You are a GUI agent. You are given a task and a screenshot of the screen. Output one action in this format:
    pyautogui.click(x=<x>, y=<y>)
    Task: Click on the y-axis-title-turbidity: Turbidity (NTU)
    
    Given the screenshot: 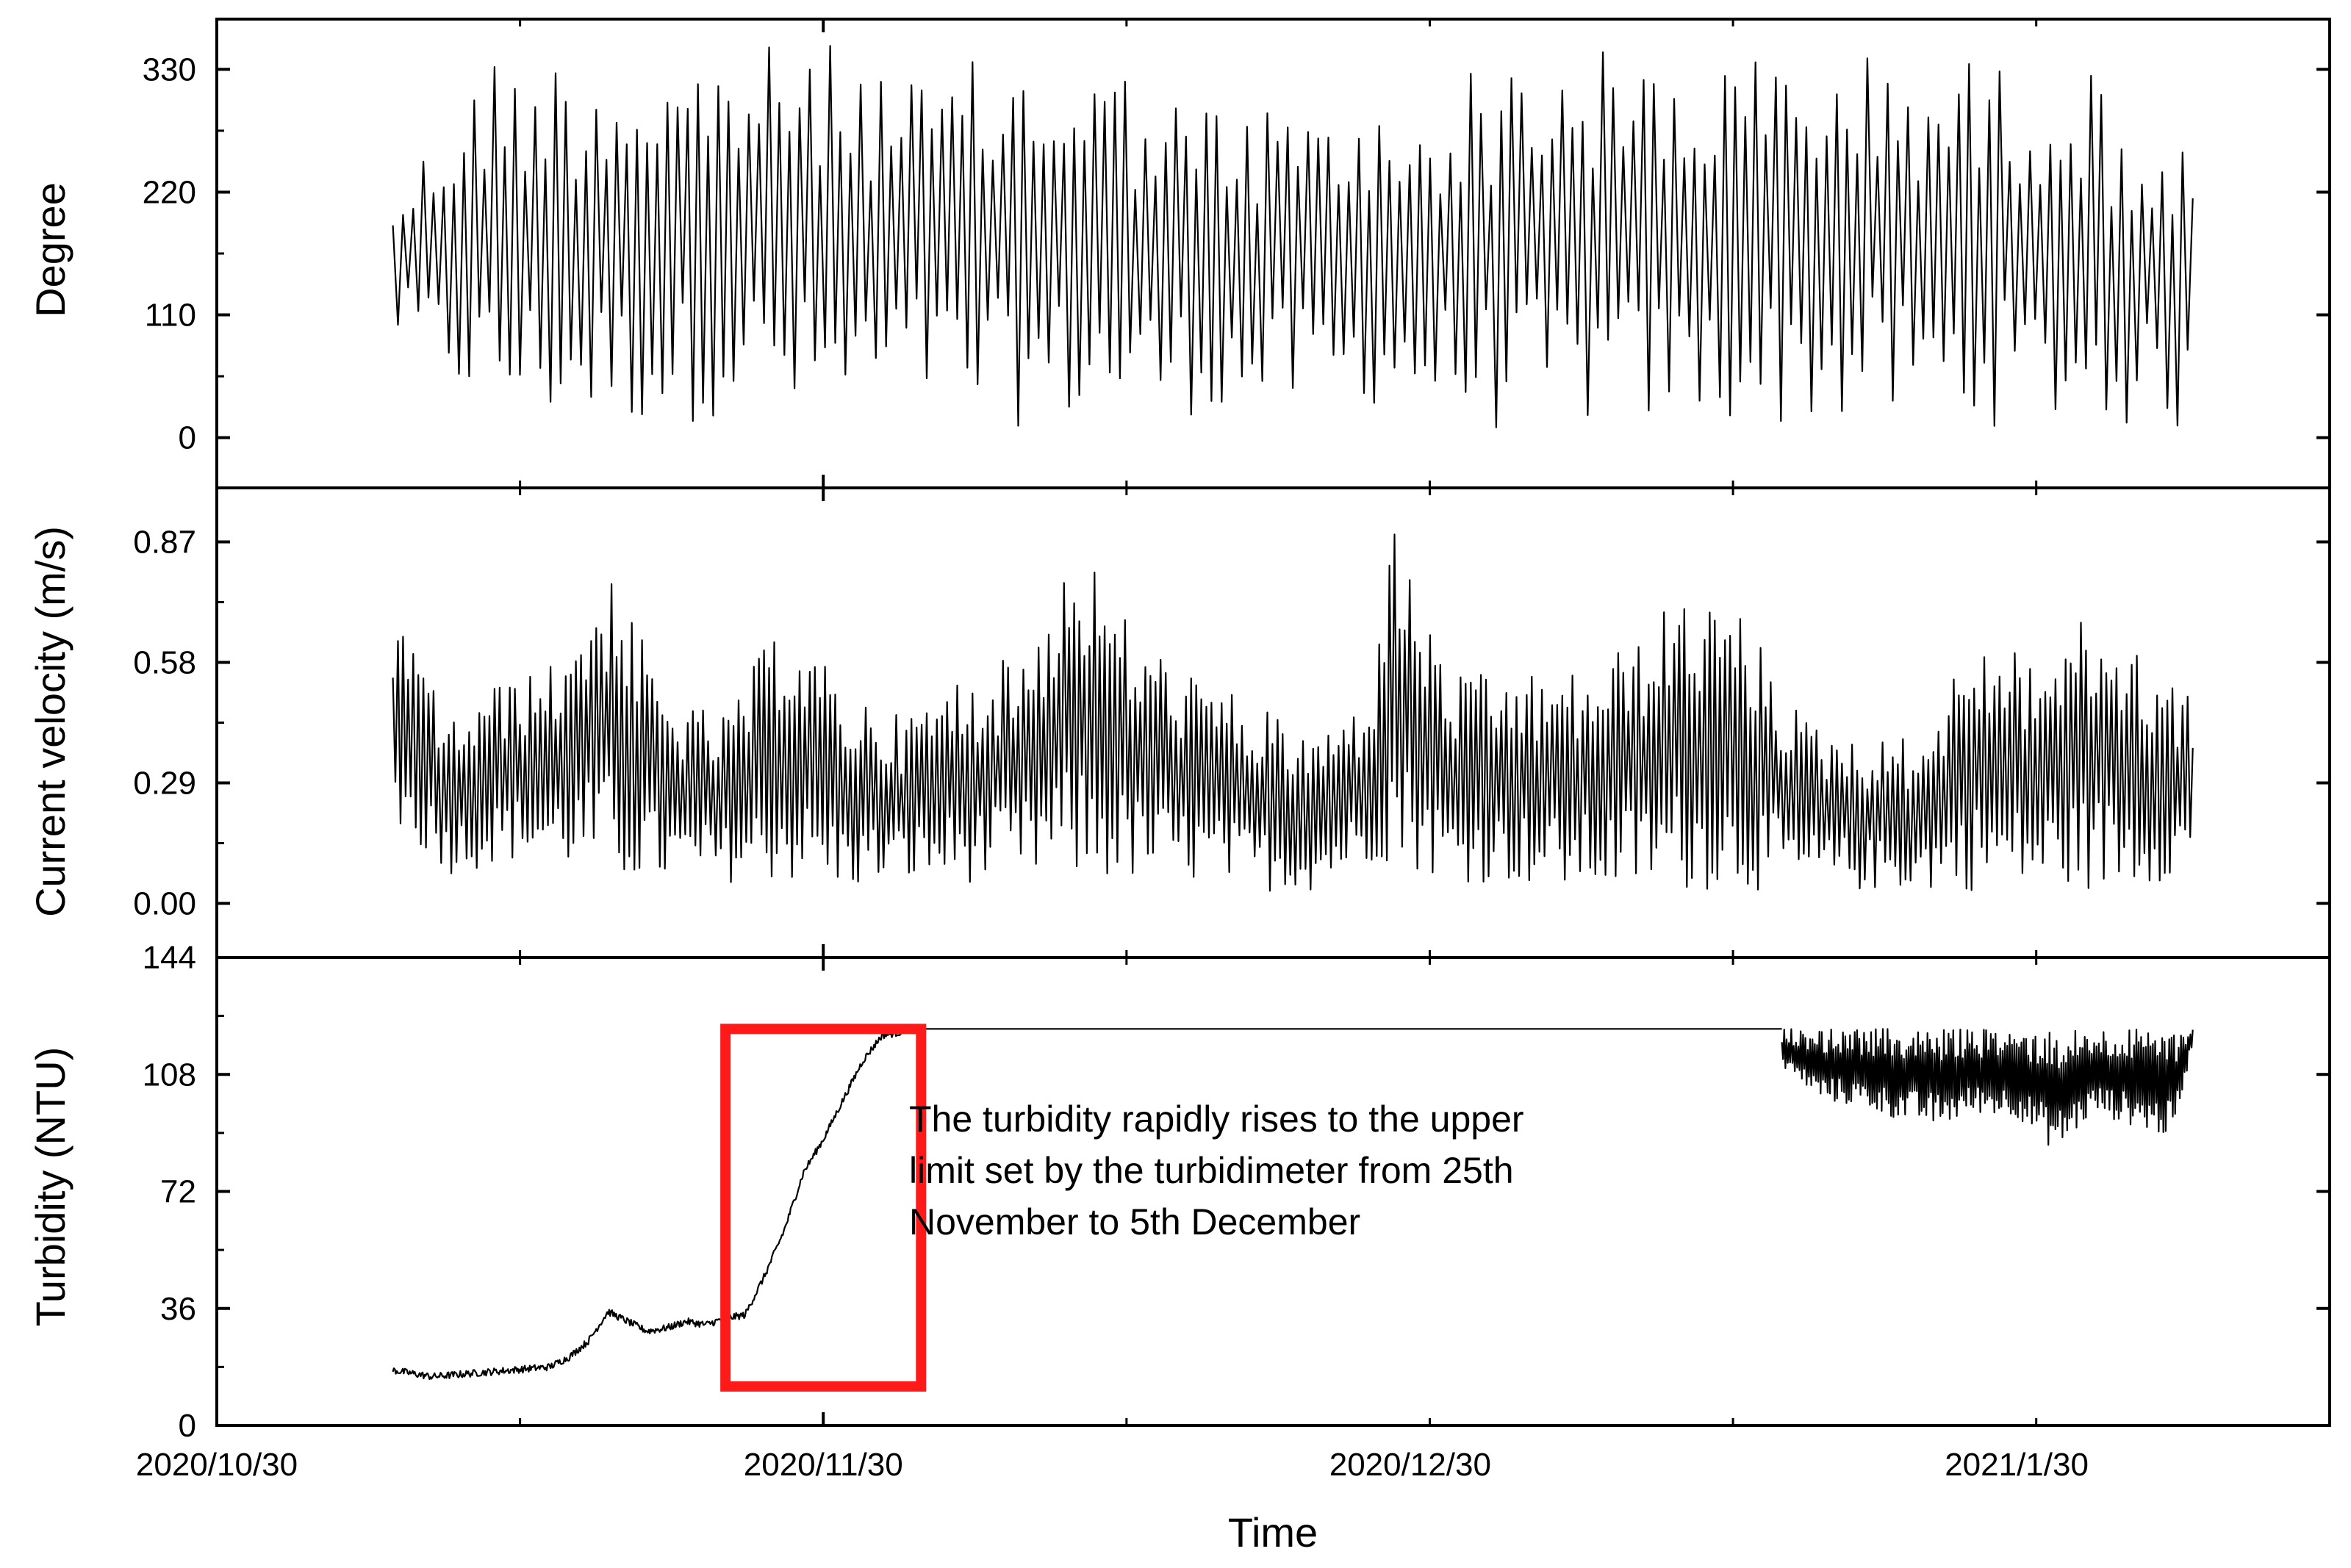 What is the action you would take?
    pyautogui.click(x=50, y=1187)
    